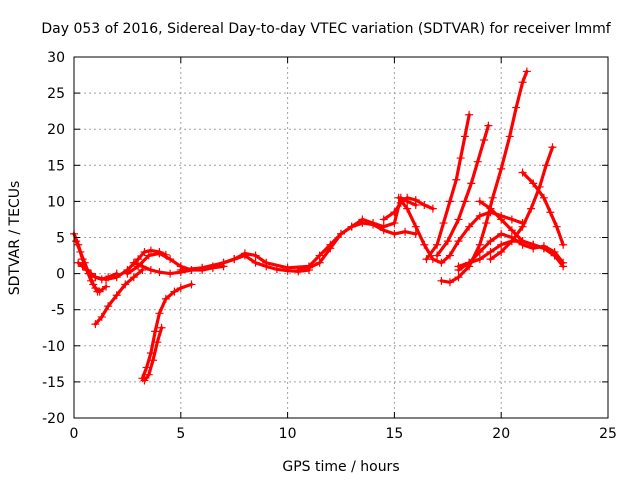  I want to click on x-tick-label: 10, so click(288, 434).